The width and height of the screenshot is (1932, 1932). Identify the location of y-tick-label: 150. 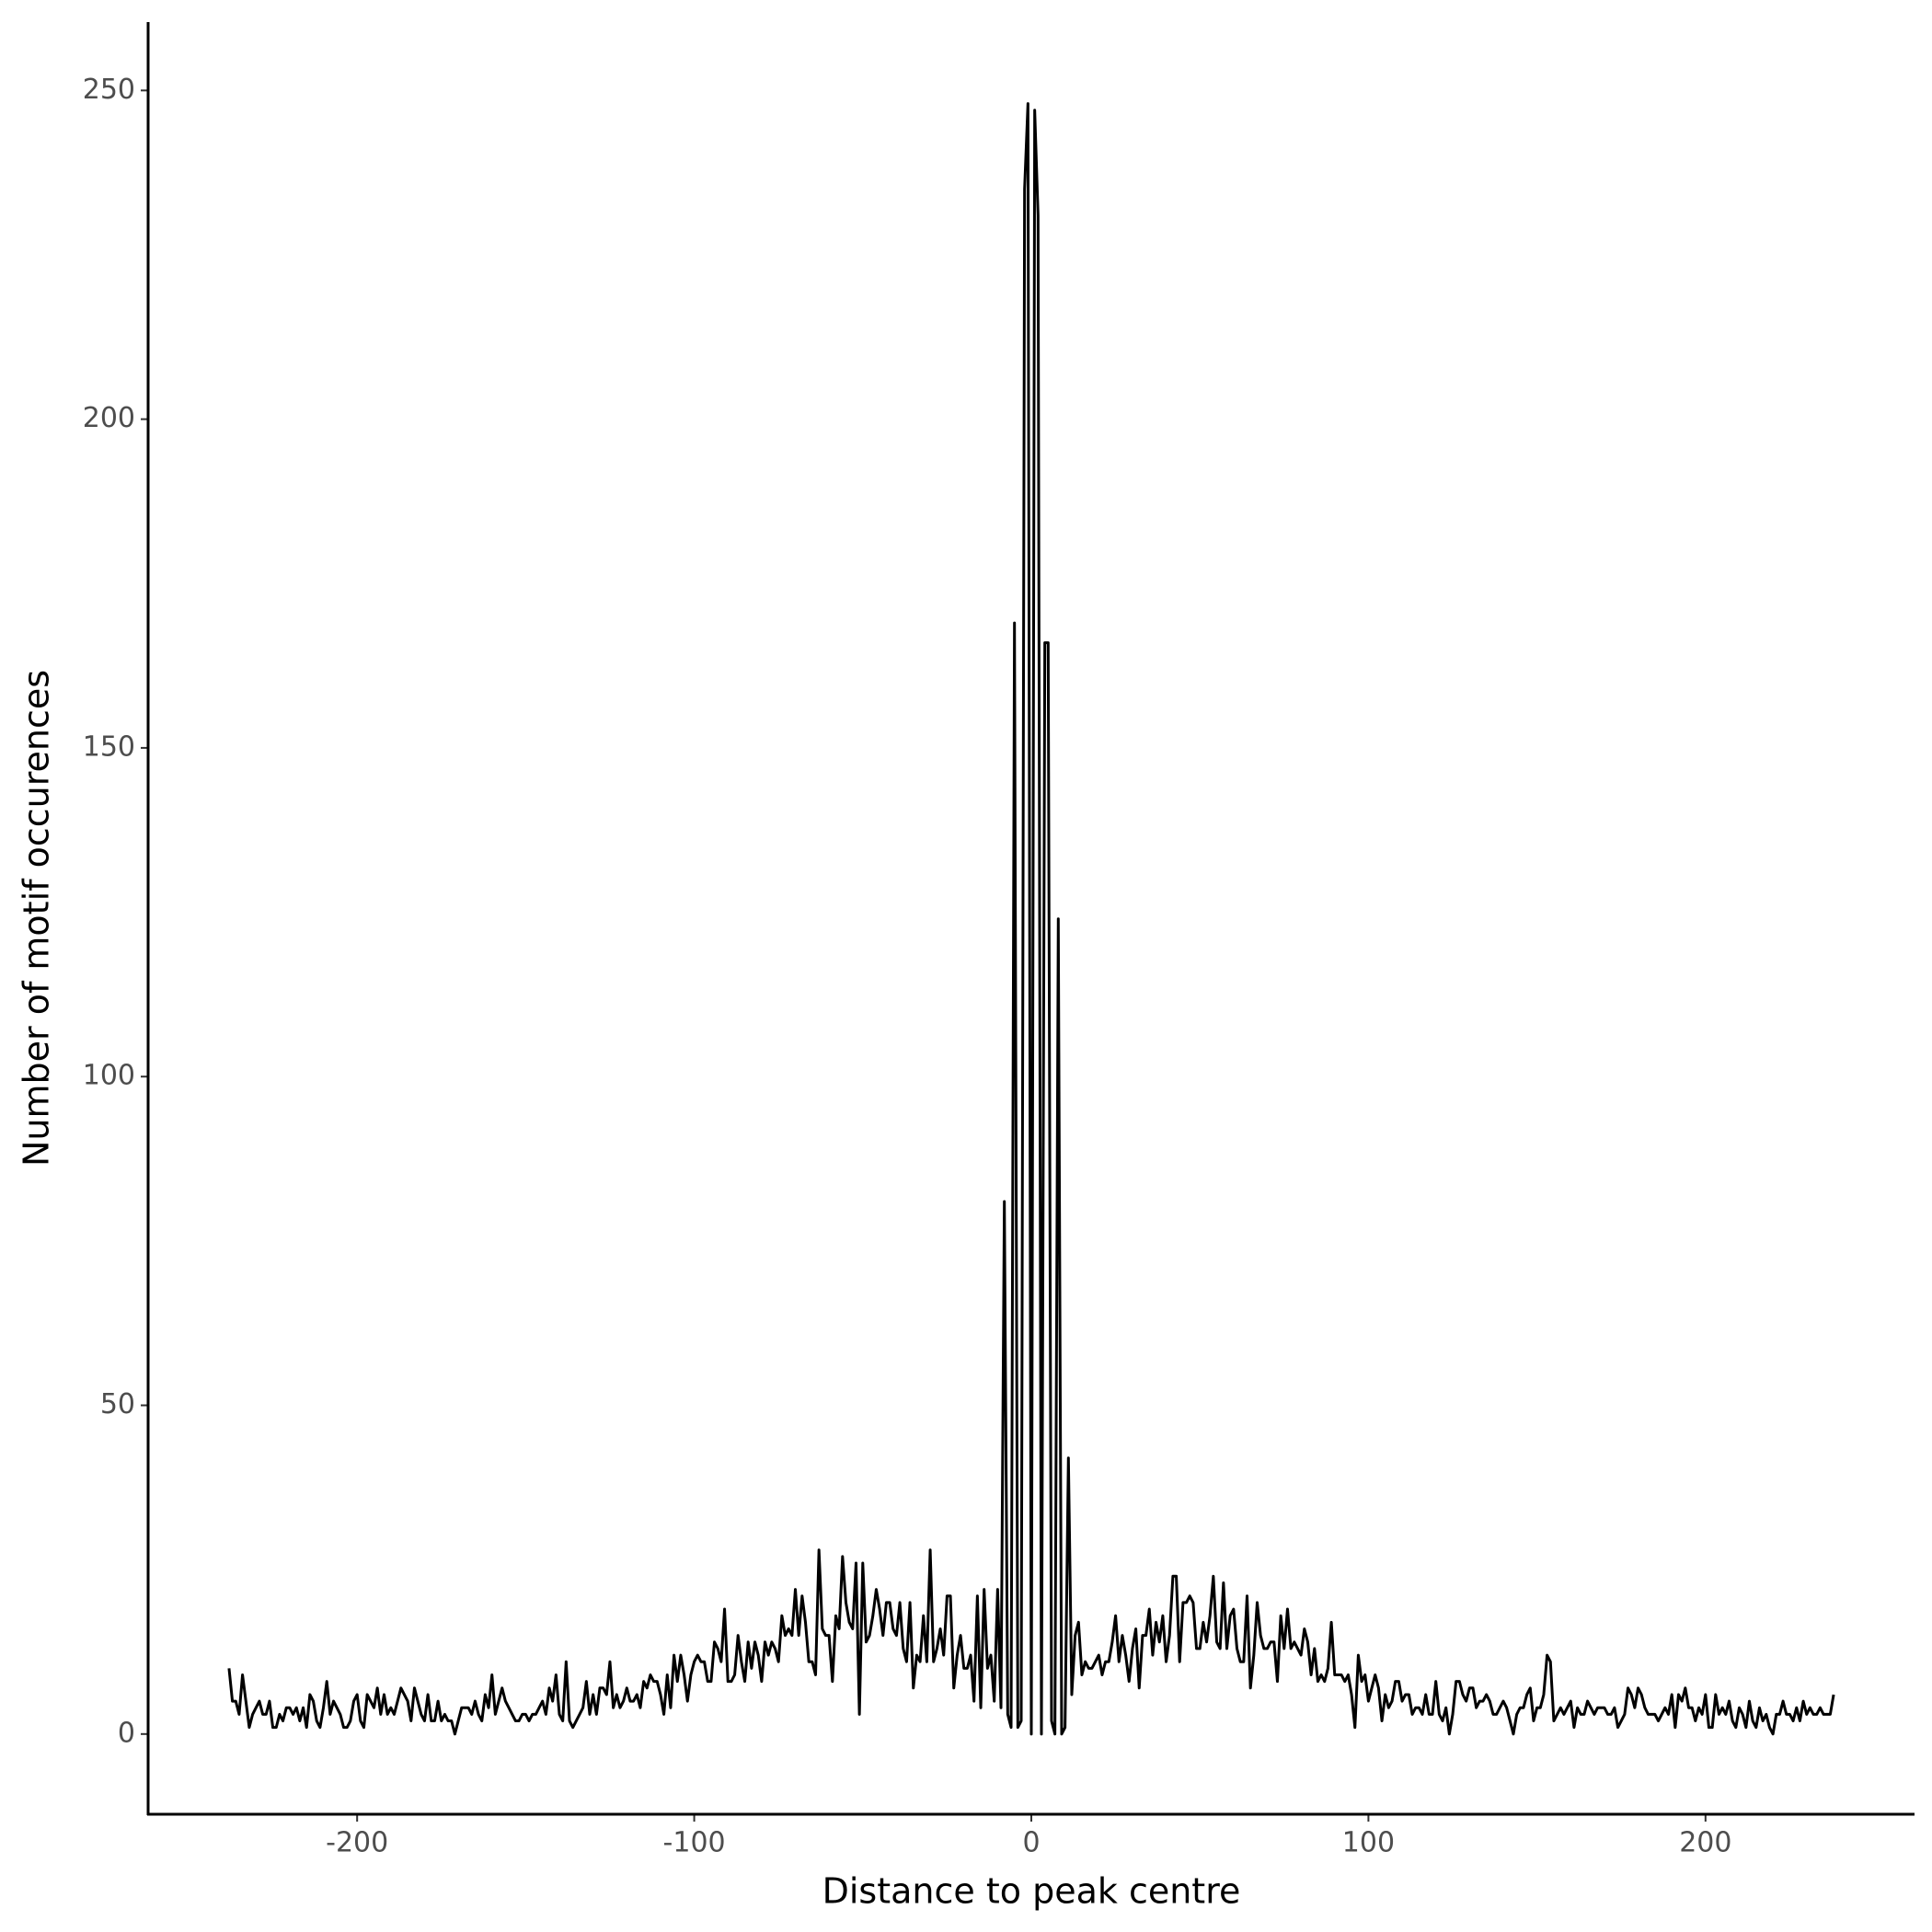
(109, 746).